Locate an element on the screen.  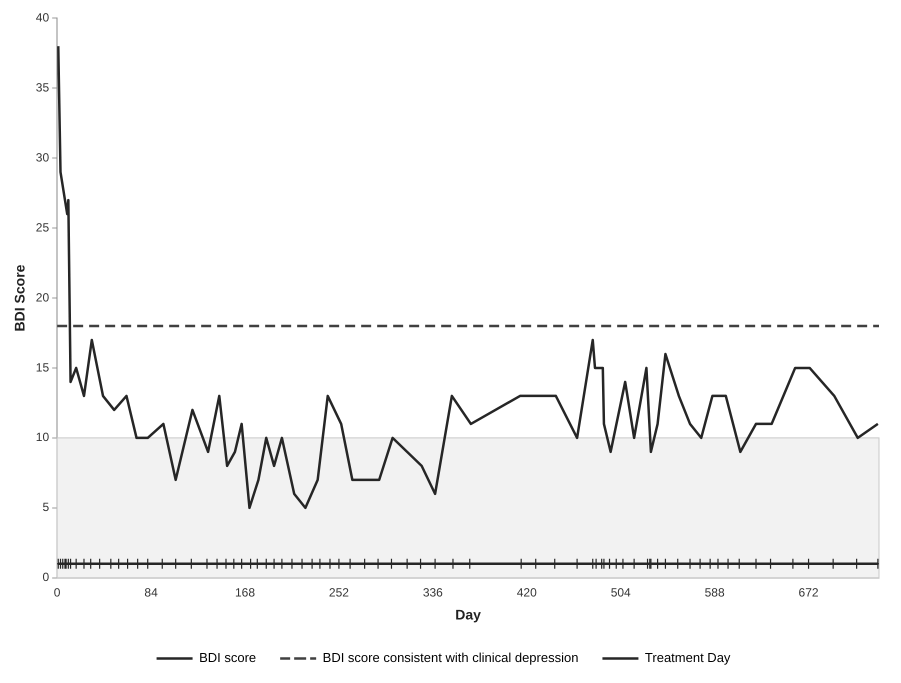
x-tick-label: 0 is located at coordinates (57, 592).